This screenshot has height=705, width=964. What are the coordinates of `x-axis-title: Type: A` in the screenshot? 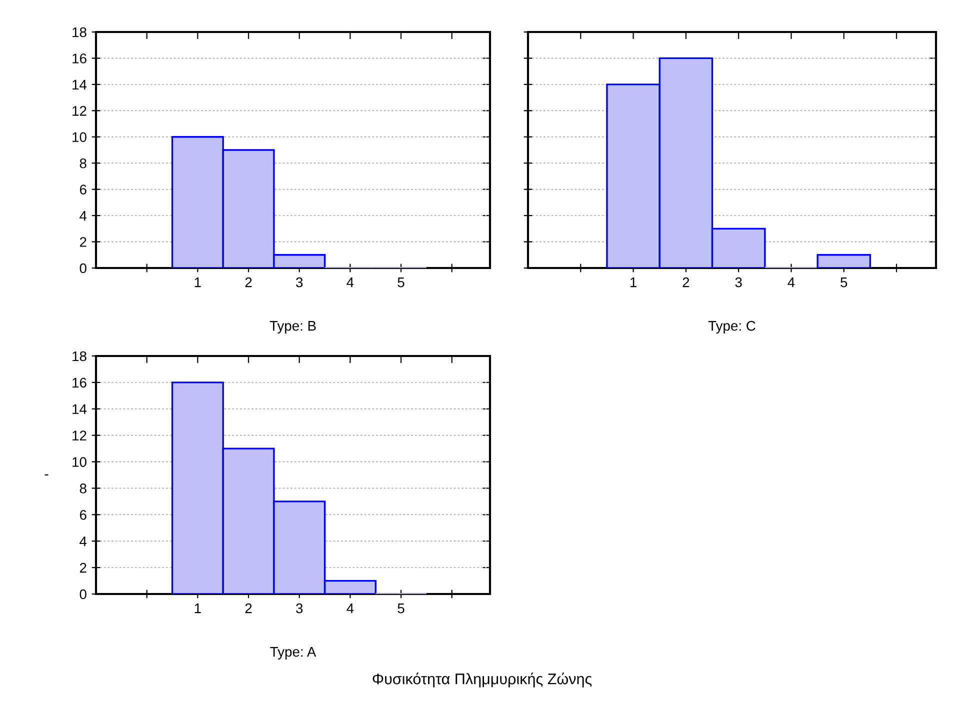 It's located at (293, 653).